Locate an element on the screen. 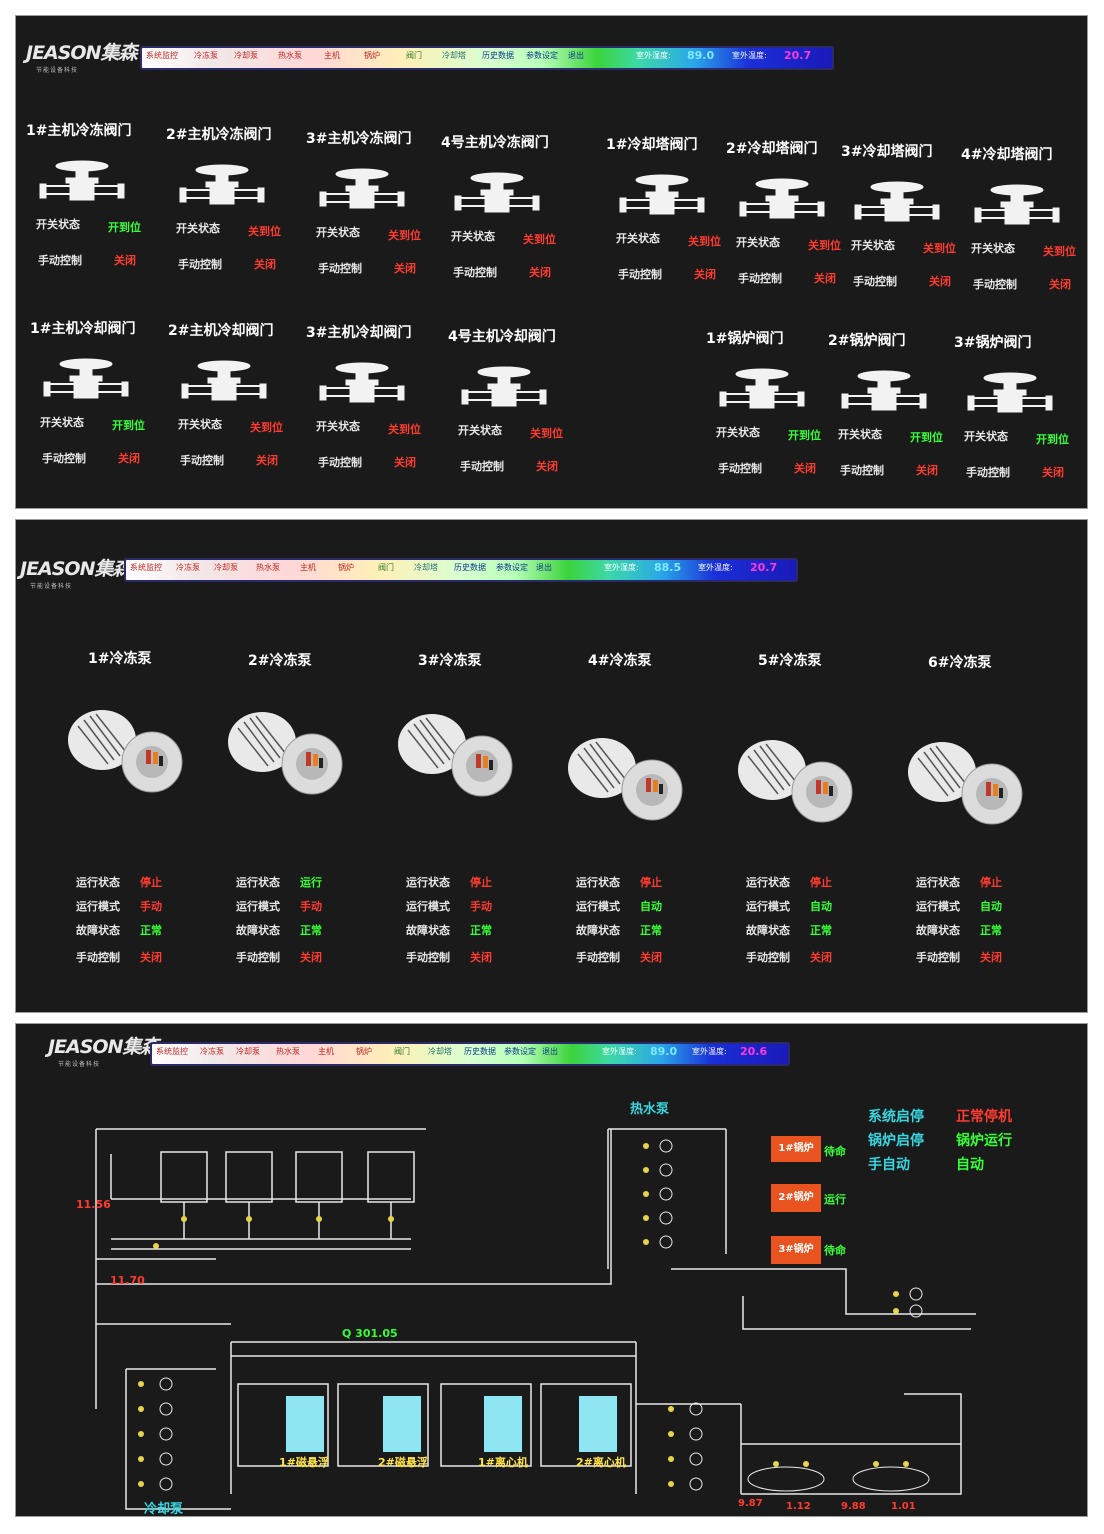  valve-title: 2#主机冷却阀门 is located at coordinates (221, 331).